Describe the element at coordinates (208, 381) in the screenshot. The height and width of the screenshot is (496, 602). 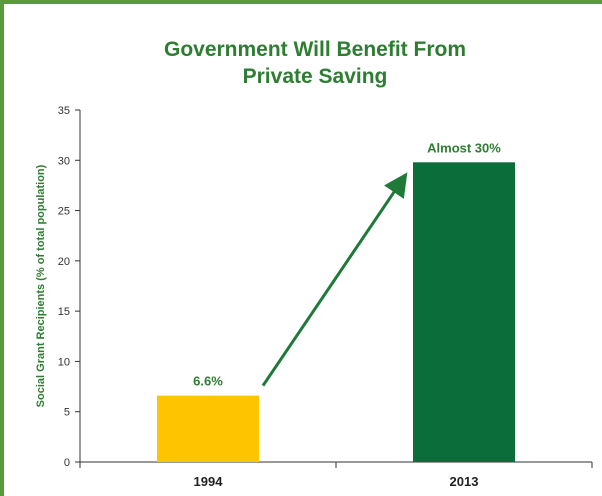
I see `data-label: 6.6%` at that location.